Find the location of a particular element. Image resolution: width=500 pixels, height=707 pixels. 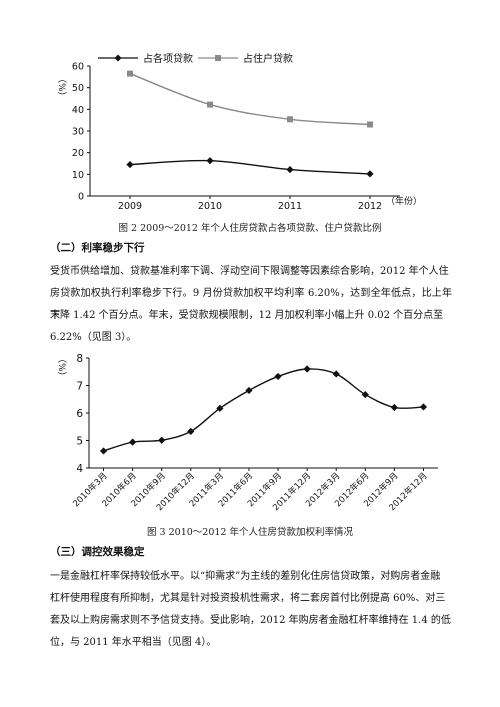

chart-legend: 占各项贷款 占住户贷款 is located at coordinates (195, 58).